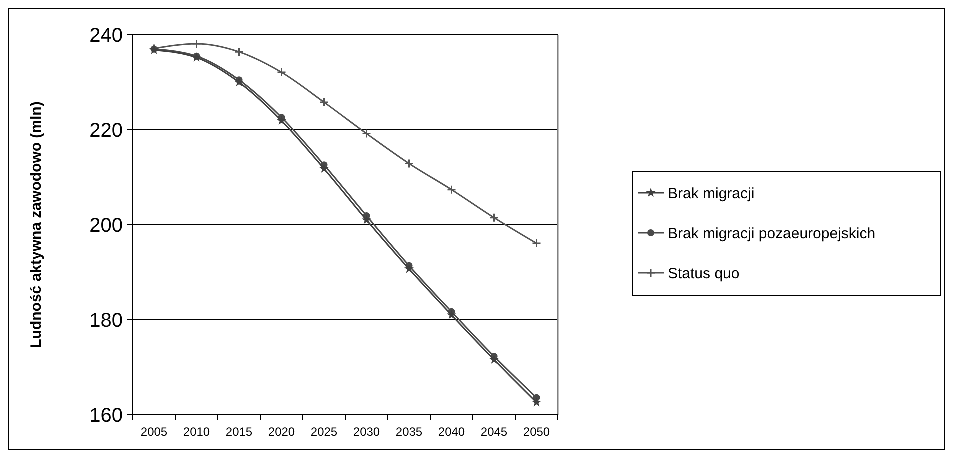  I want to click on x-tick-label: 2015, so click(239, 432).